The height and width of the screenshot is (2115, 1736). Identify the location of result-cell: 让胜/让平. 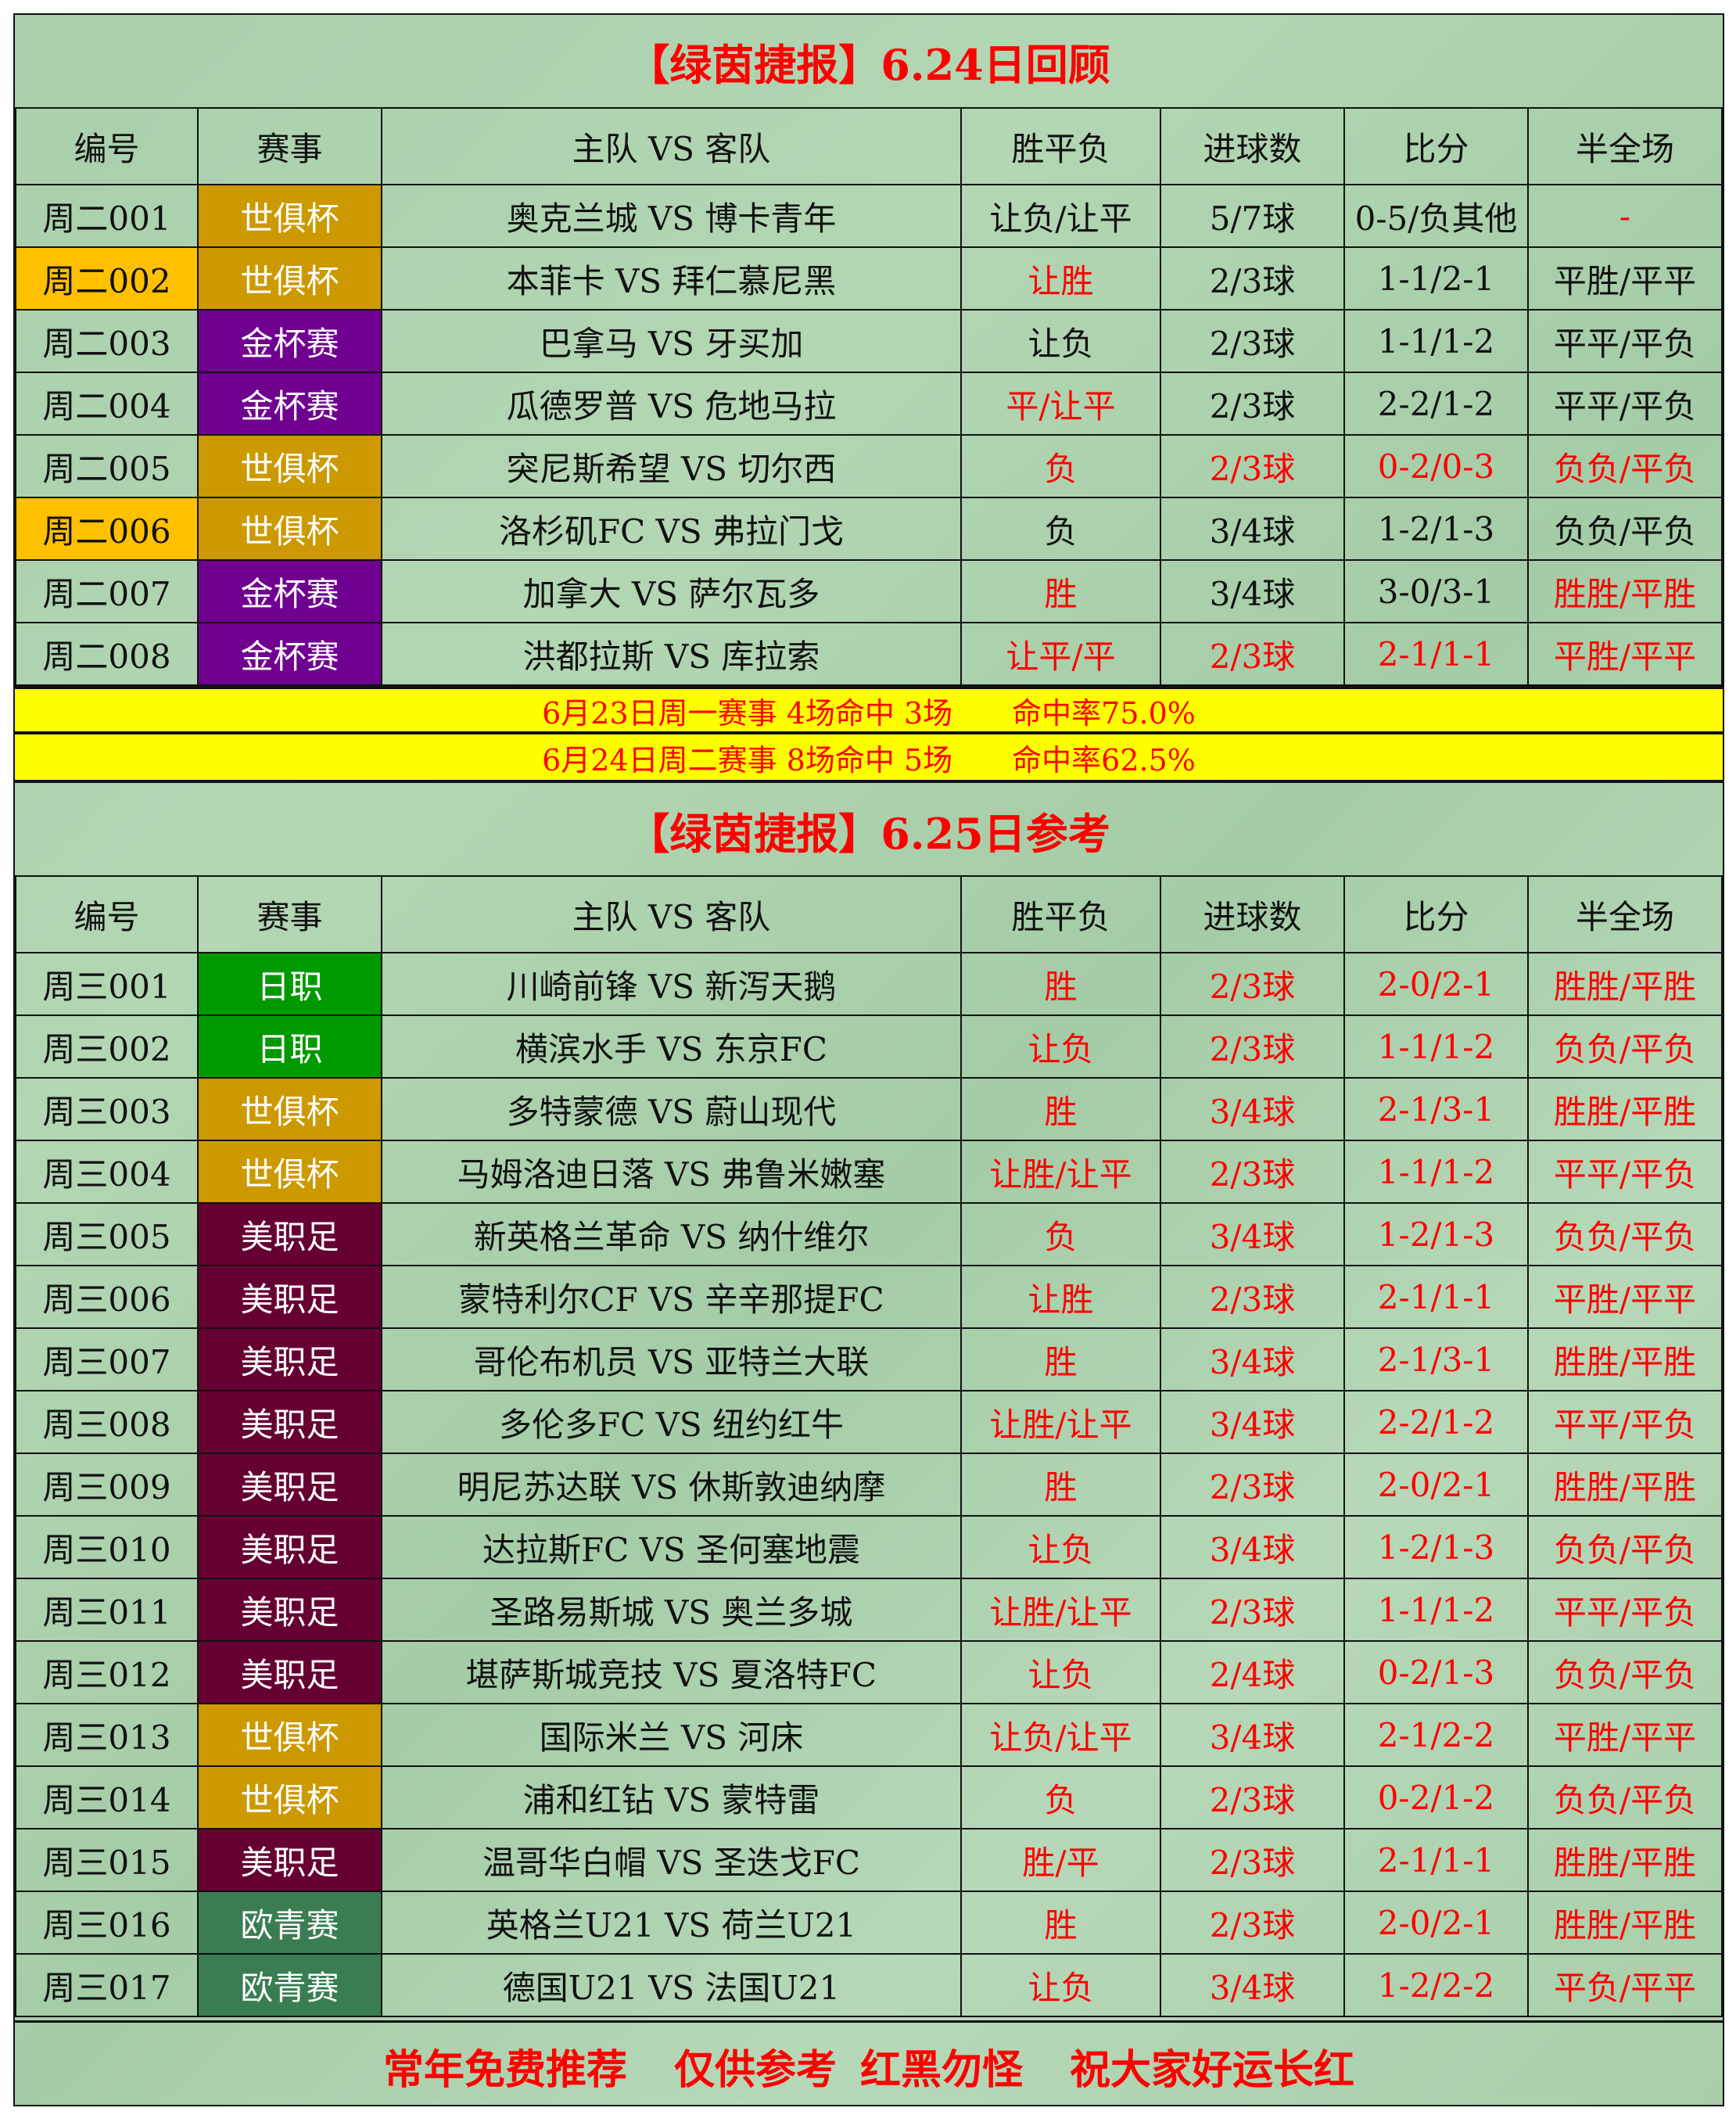
(1060, 1422).